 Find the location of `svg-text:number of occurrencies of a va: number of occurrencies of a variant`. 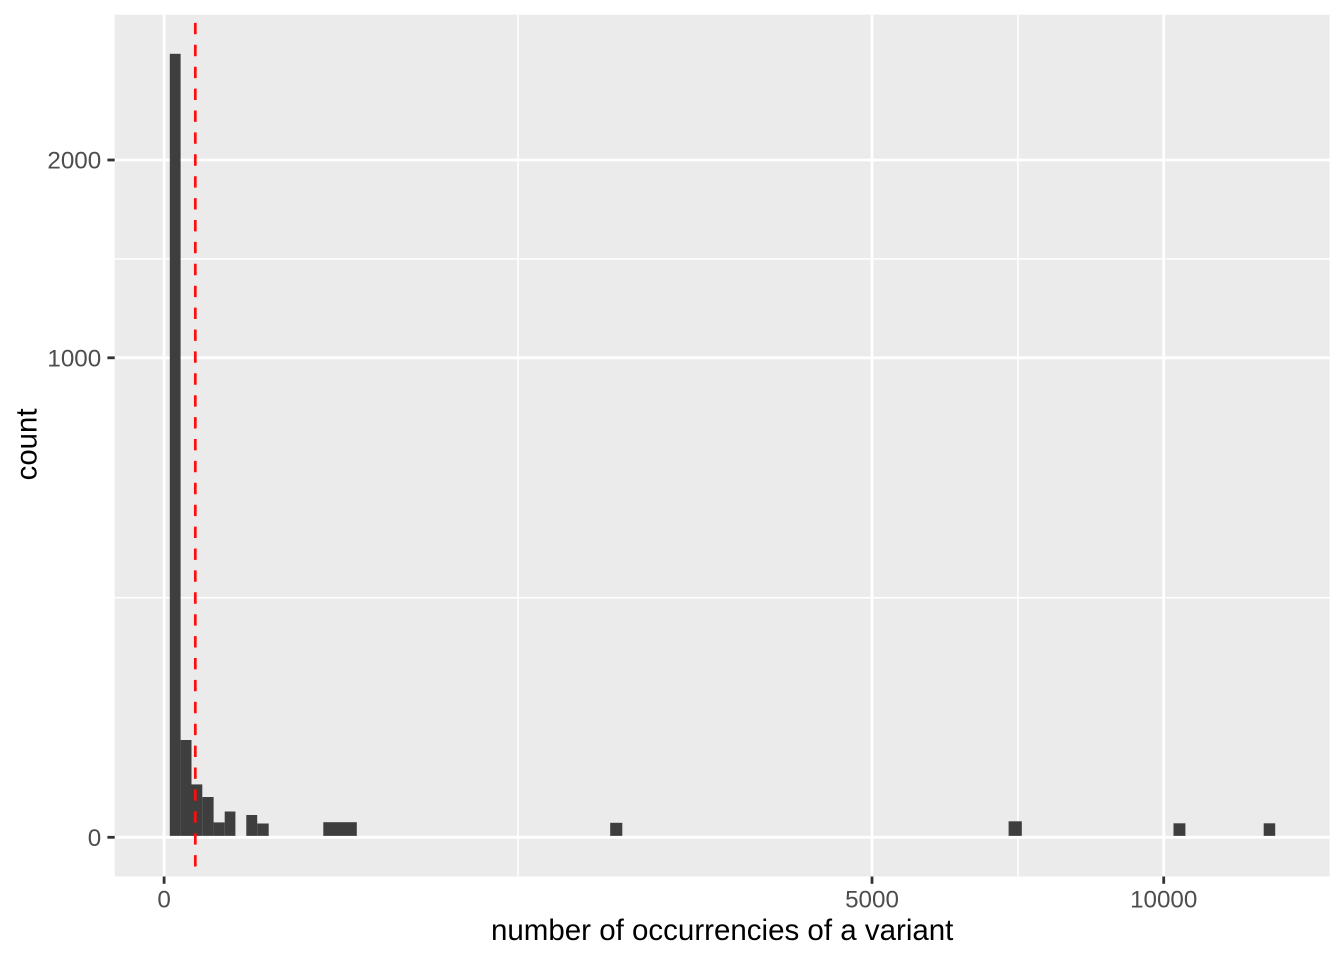

svg-text:number of occurrencies of a va: number of occurrencies of a variant is located at coordinates (722, 930).